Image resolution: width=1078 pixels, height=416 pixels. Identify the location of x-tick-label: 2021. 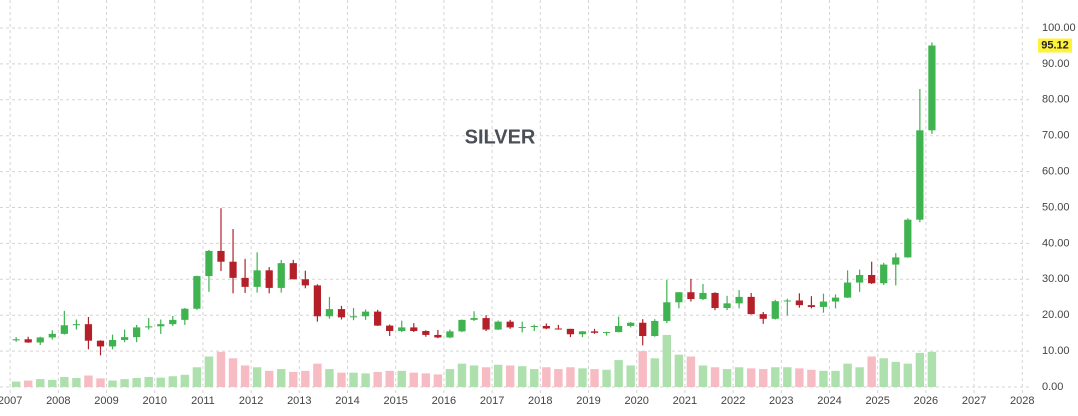
(685, 401).